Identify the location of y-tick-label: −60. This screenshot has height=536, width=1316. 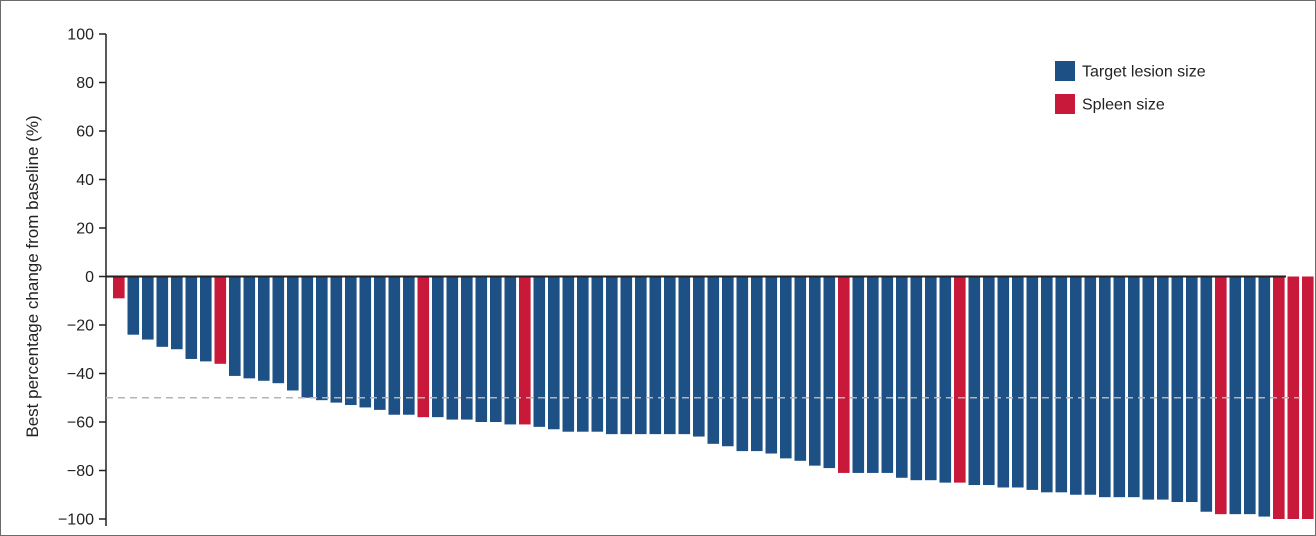
(80, 423).